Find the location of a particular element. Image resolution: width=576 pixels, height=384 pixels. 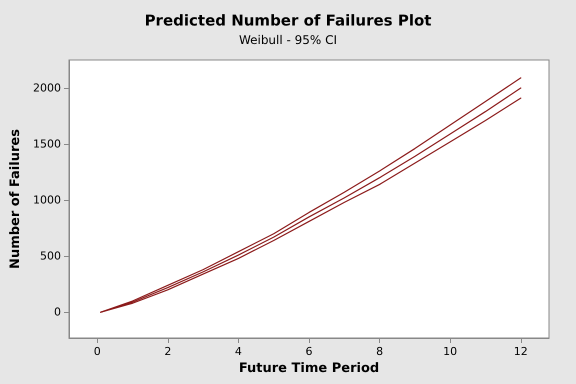

x-tick-label: 2 is located at coordinates (168, 351).